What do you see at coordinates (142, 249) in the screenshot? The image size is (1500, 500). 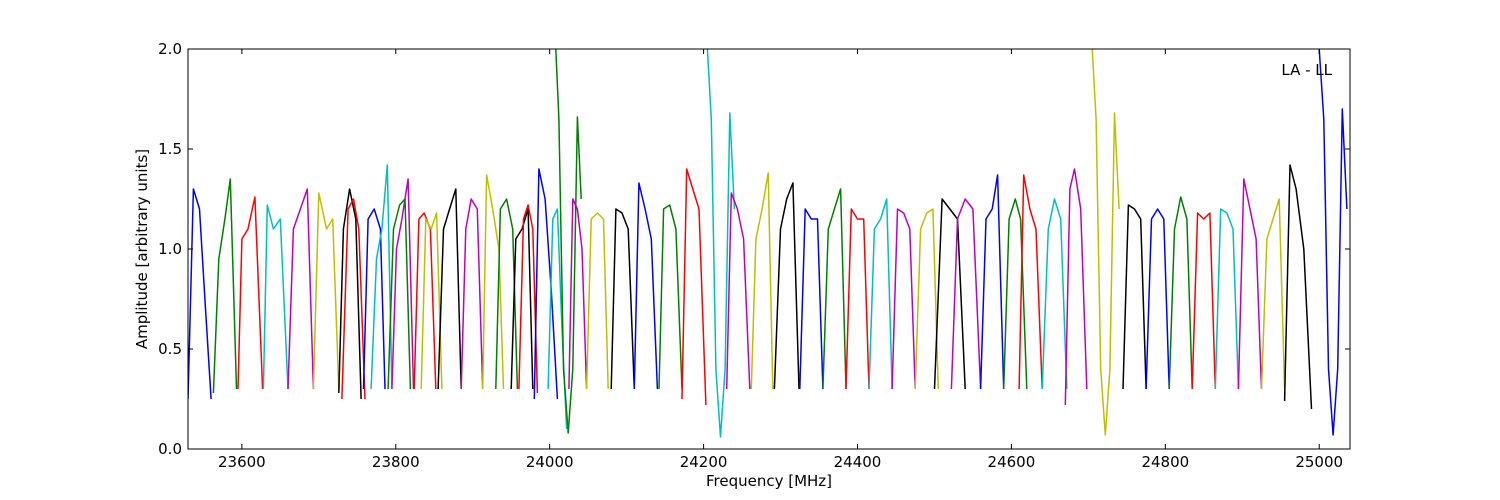 I see `y-axis-label: Amplitude [arbitrary units]` at bounding box center [142, 249].